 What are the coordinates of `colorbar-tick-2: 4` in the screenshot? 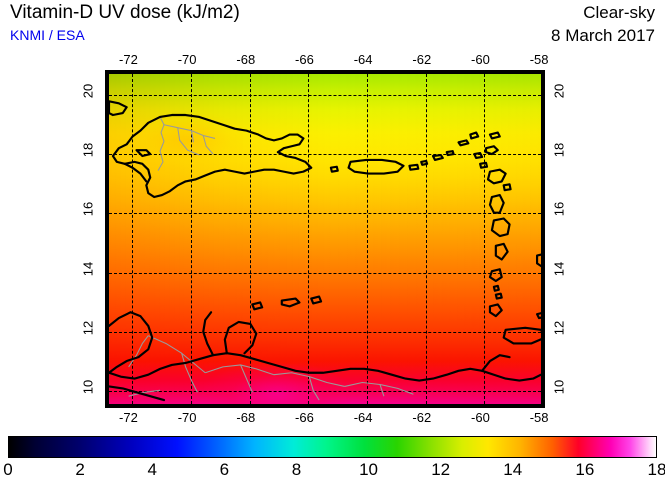 It's located at (152, 469).